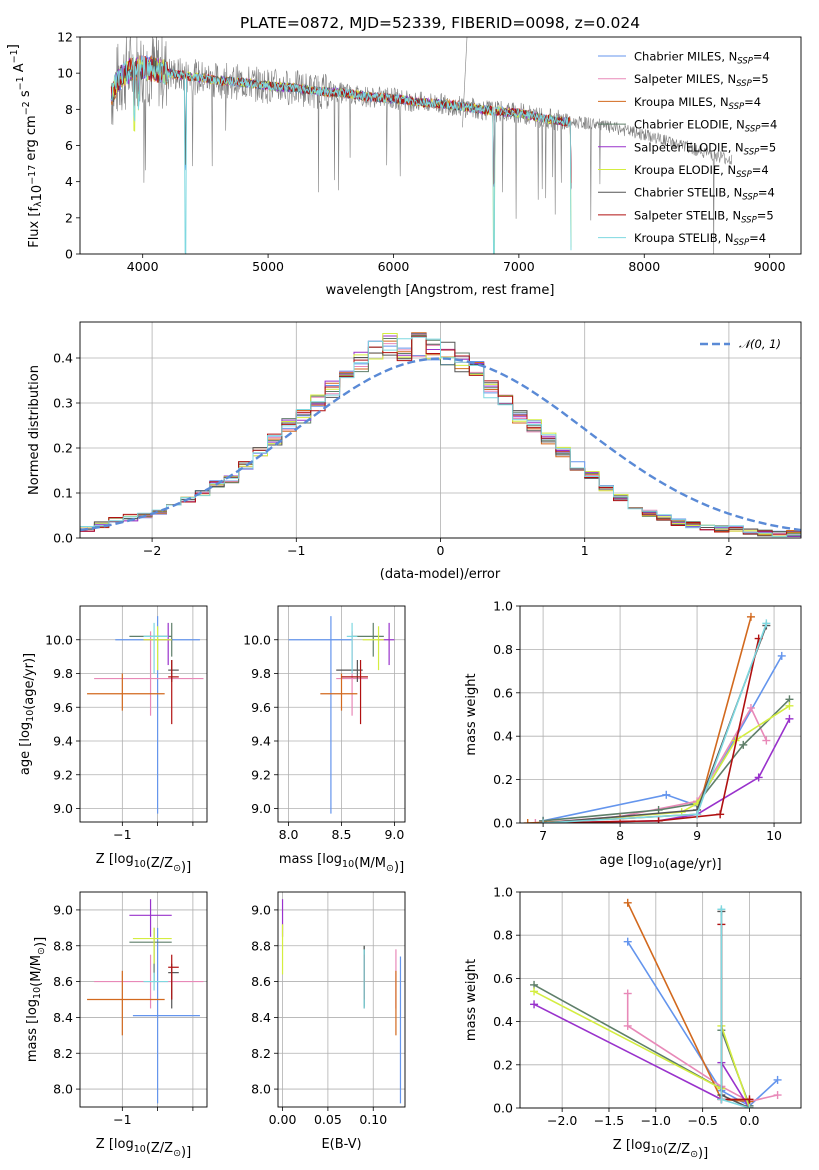  What do you see at coordinates (688, 193) in the screenshot?
I see `legend-name: Chabrier STELIB, N` at bounding box center [688, 193].